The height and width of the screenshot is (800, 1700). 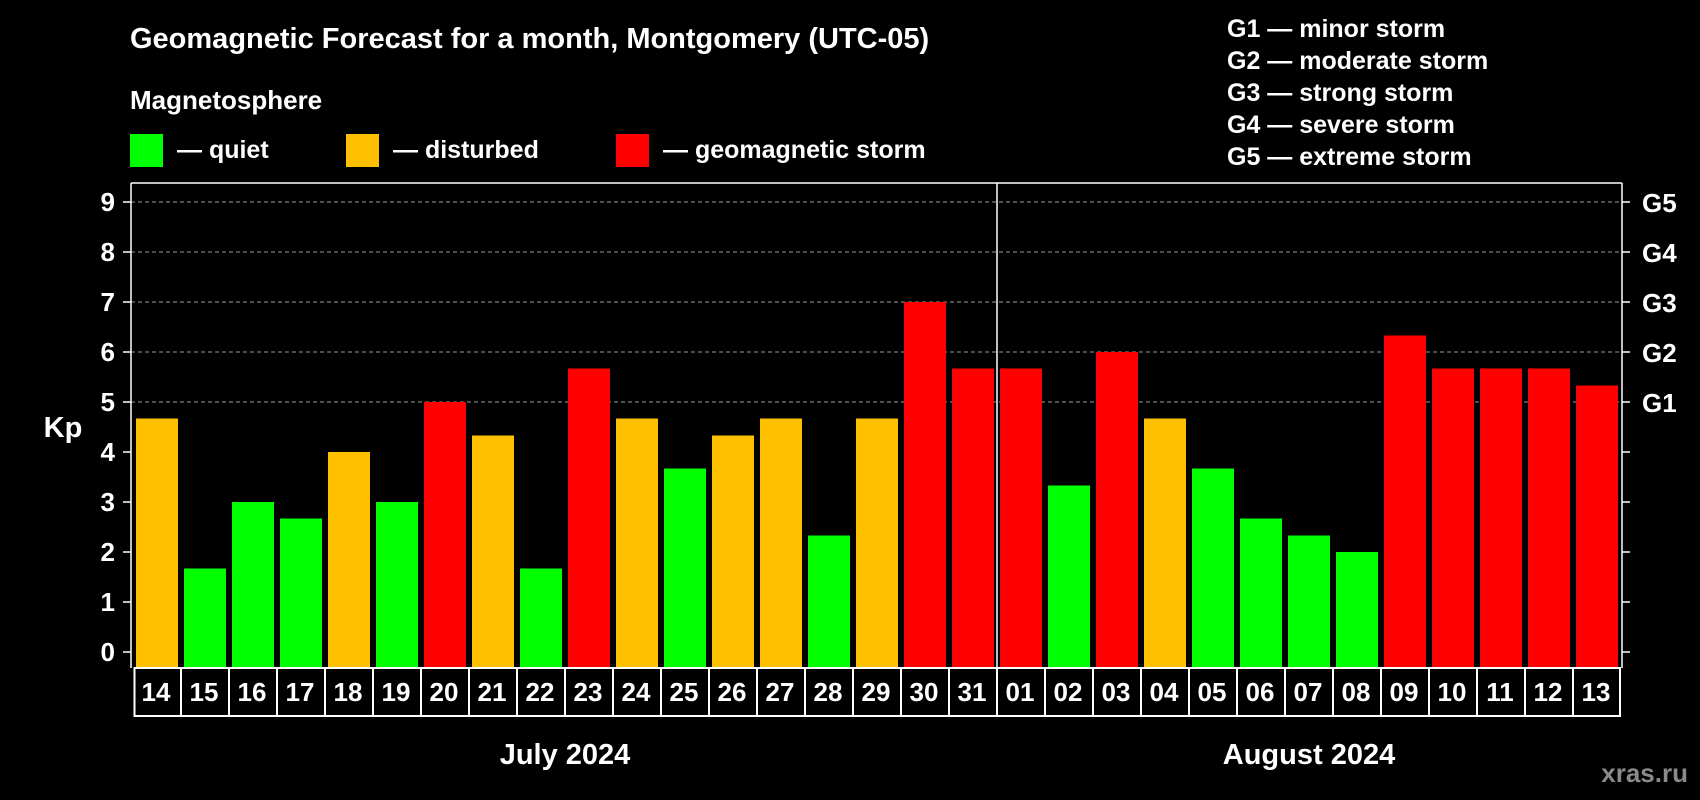 I want to click on y-tick-label: 2, so click(x=108, y=552).